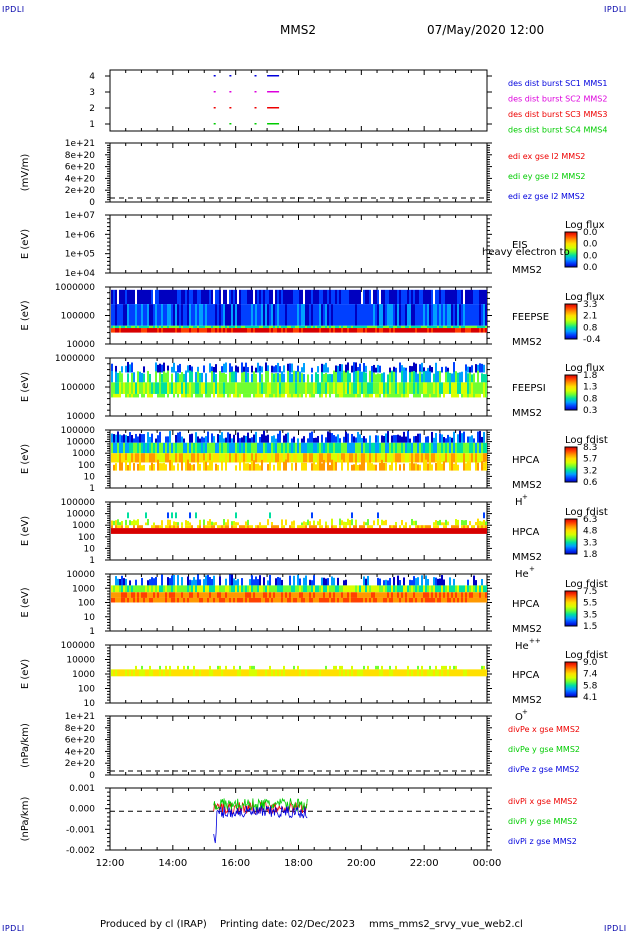  What do you see at coordinates (544, 729) in the screenshot?
I see `legend-entry: divPe x gse MMS2` at bounding box center [544, 729].